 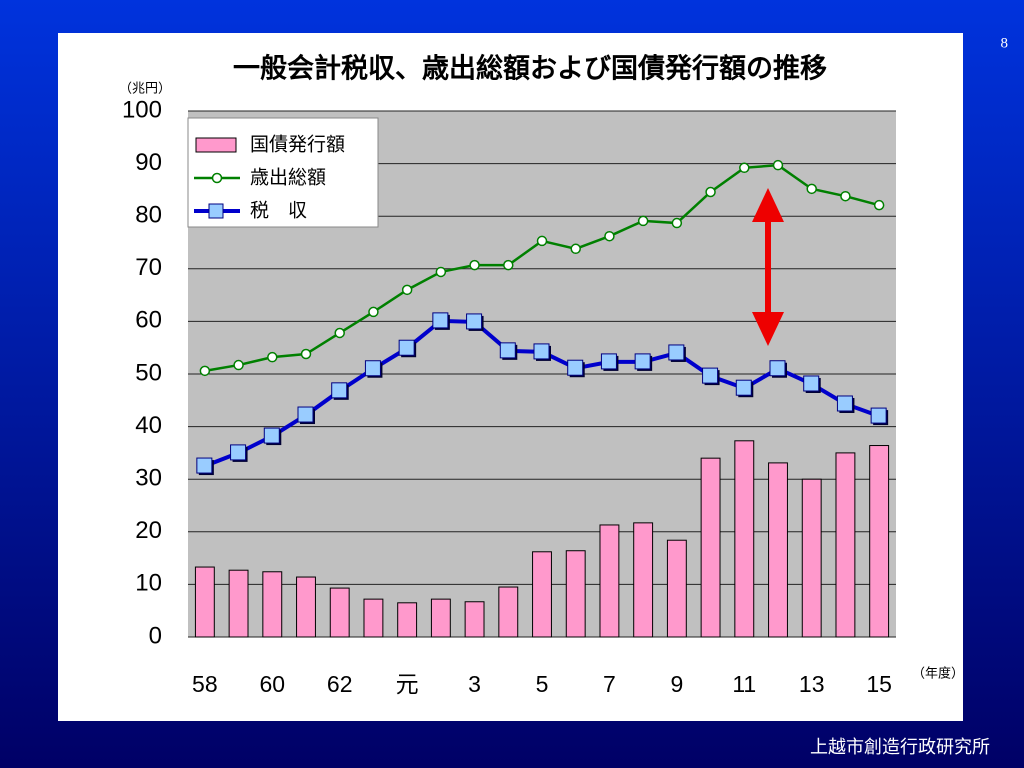 I want to click on legend-label: 歳出総額, so click(x=288, y=178).